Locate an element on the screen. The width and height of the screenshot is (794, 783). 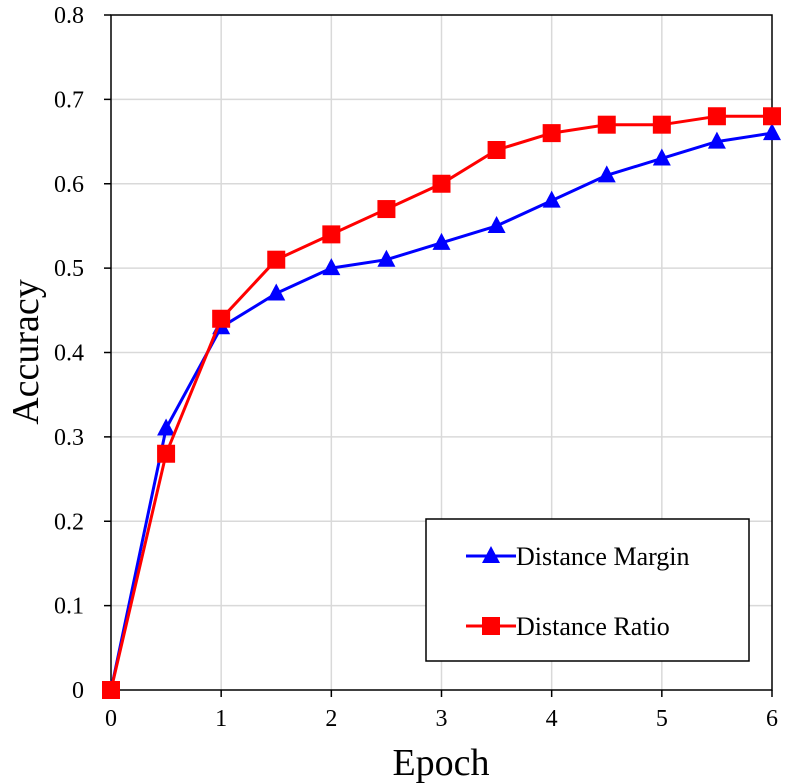
x-tick-label: 4 is located at coordinates (552, 719).